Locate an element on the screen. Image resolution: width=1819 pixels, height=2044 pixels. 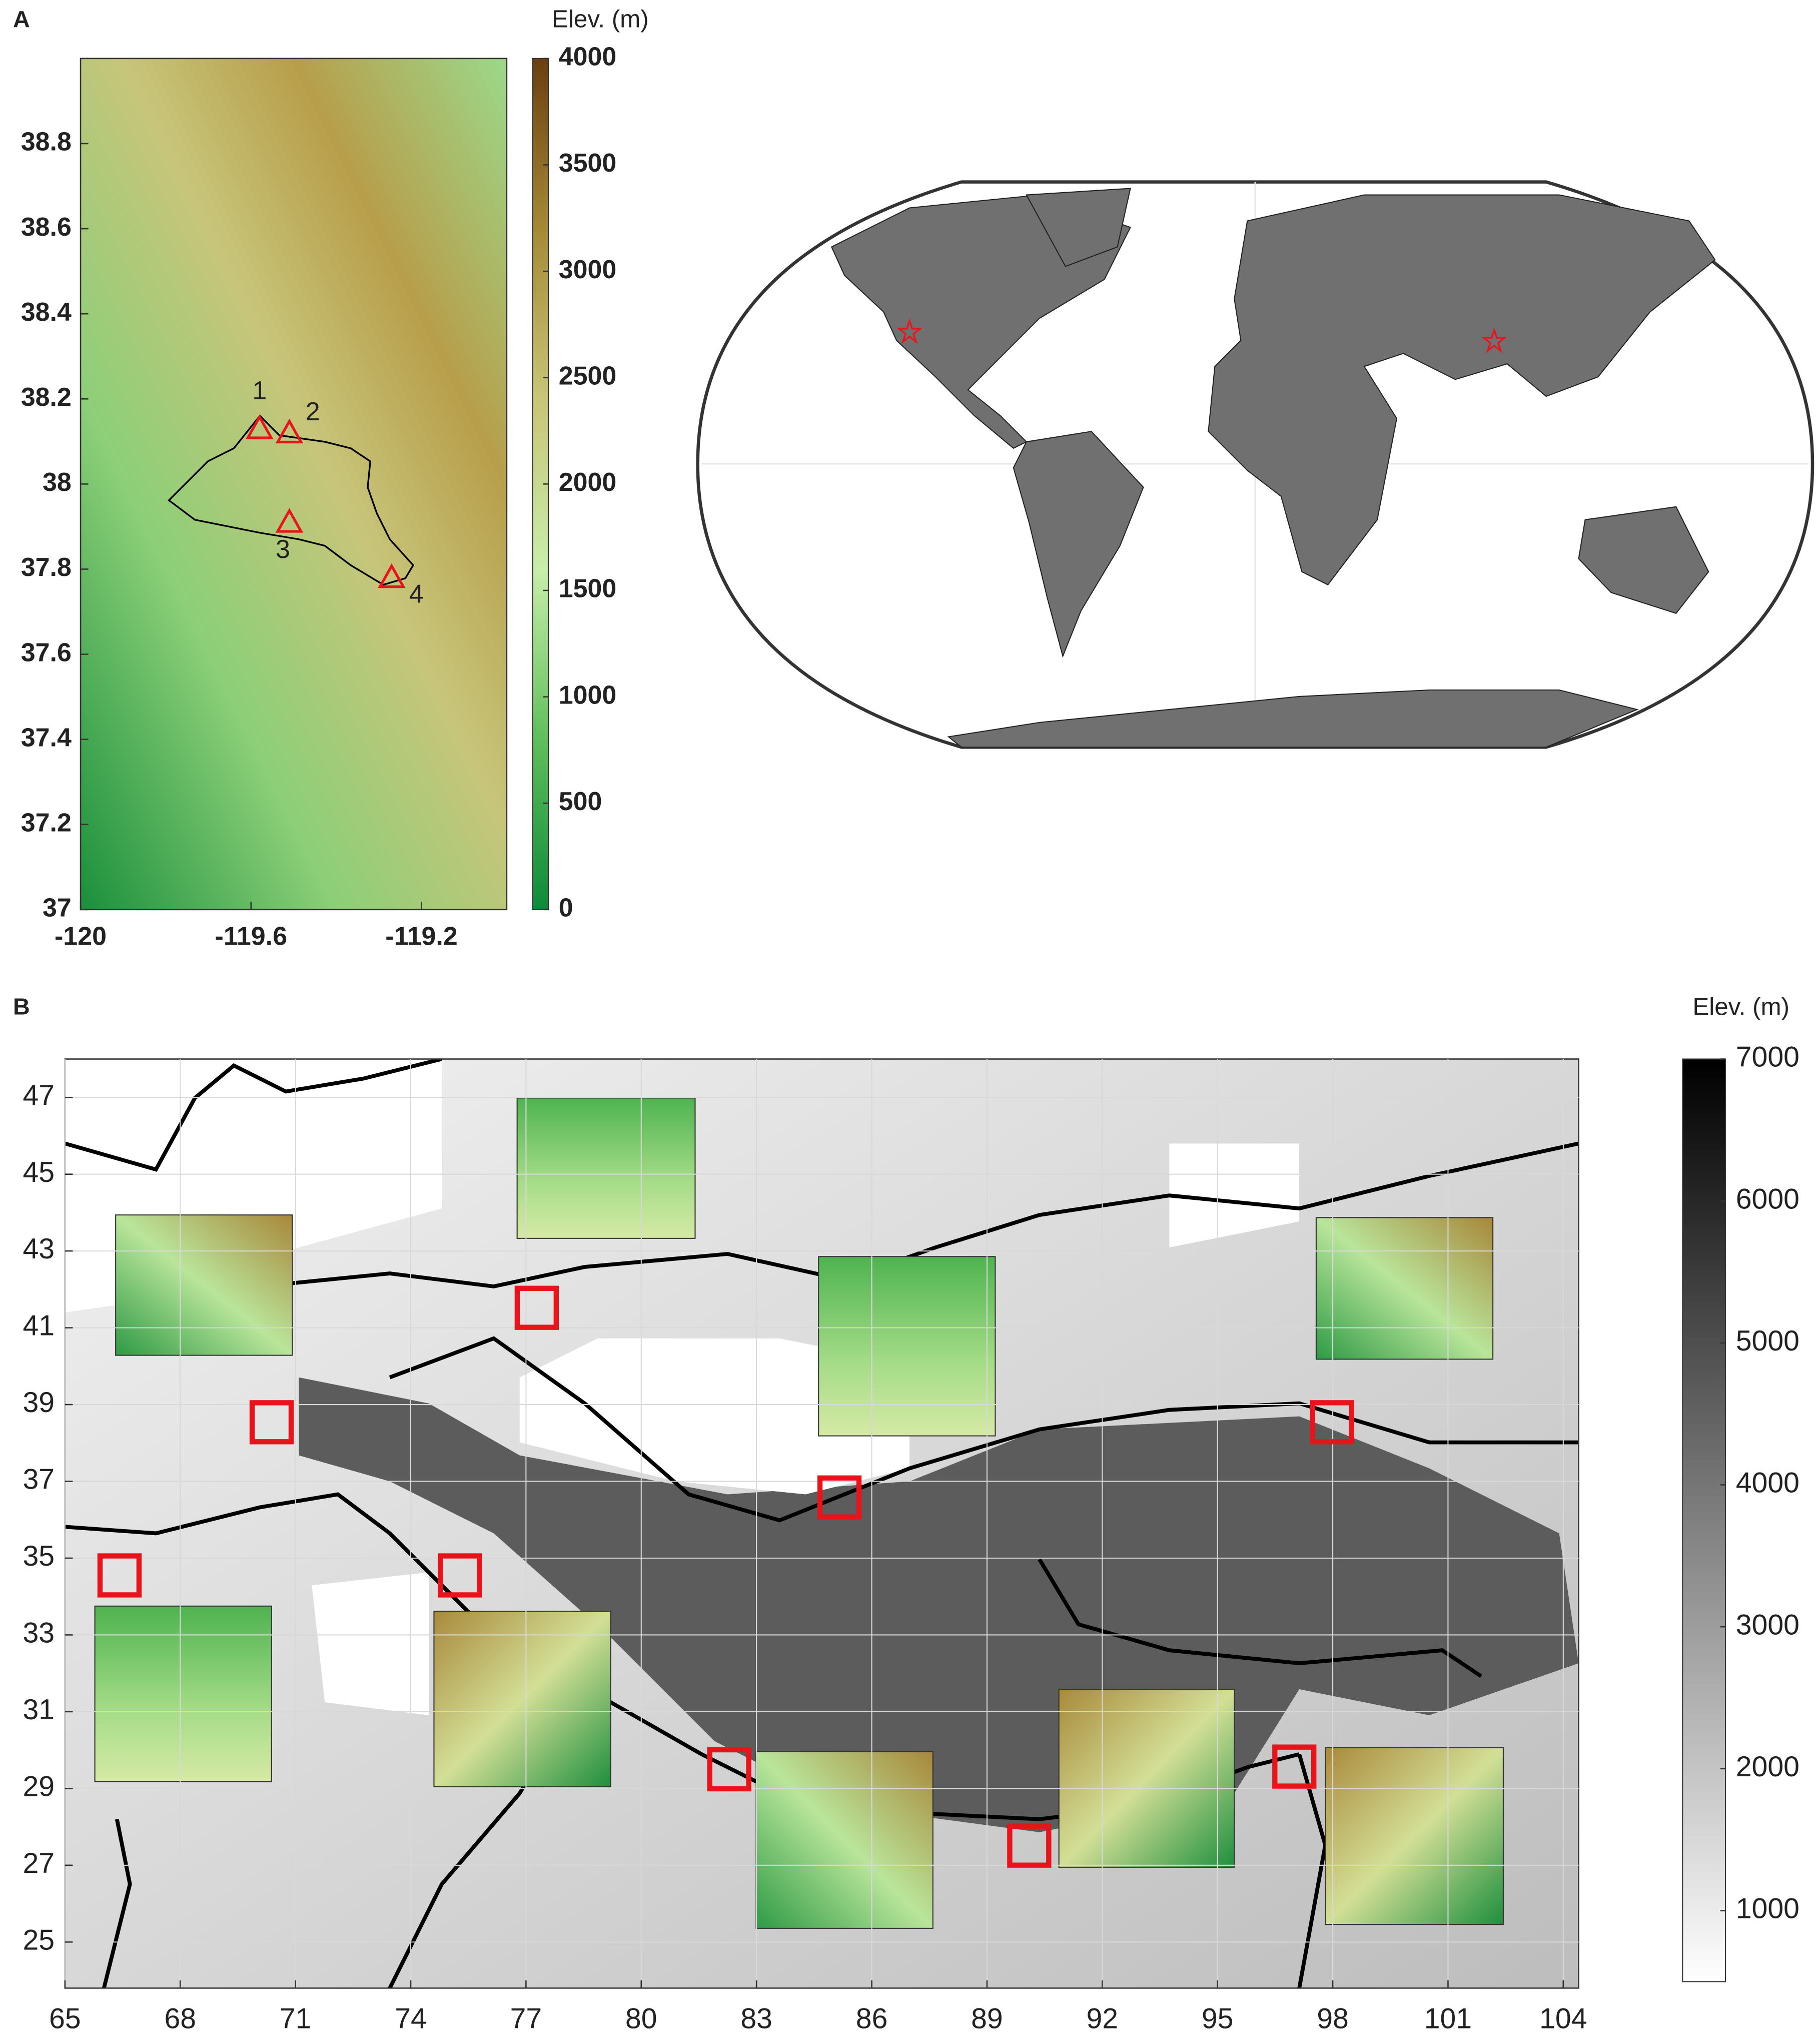
x-tick-label: 74 is located at coordinates (411, 2018).